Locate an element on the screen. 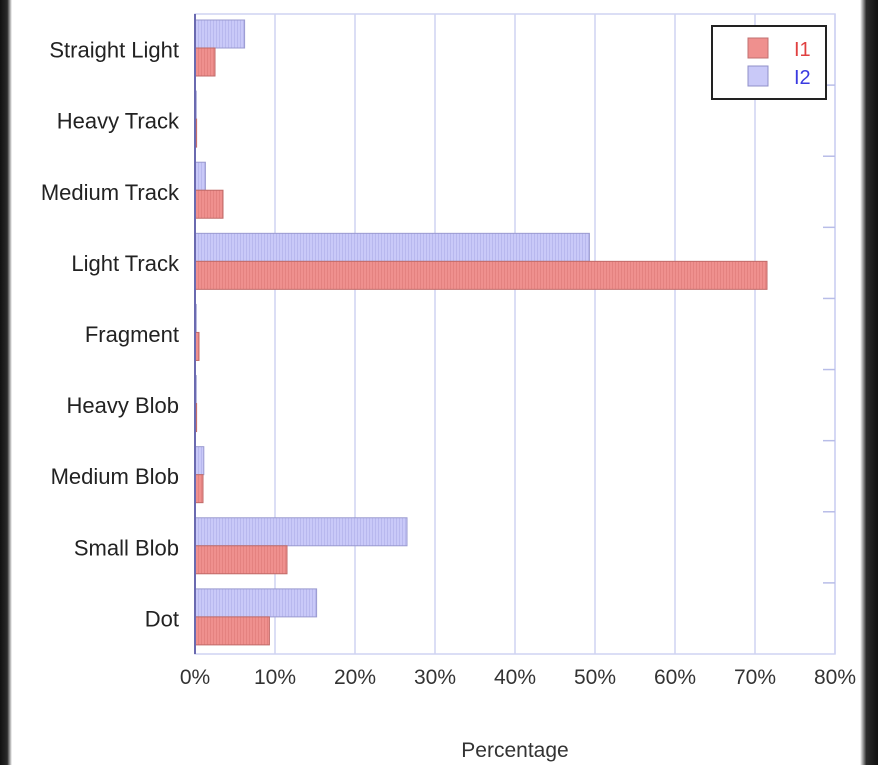 The width and height of the screenshot is (878, 765). bar-i1-dot is located at coordinates (232, 631).